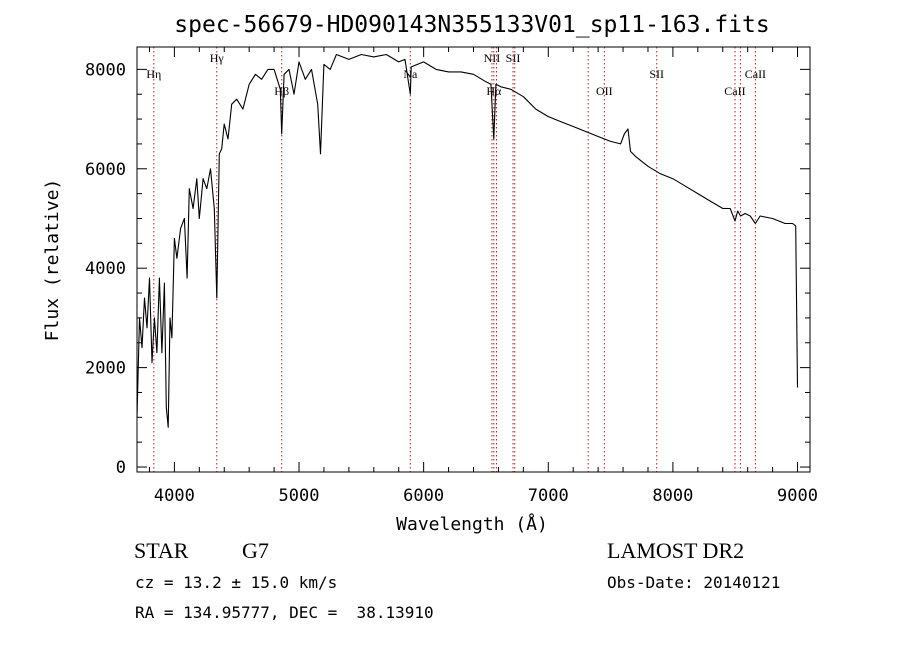 This screenshot has height=649, width=900. What do you see at coordinates (676, 550) in the screenshot?
I see `survey-release: LAMOST DR2` at bounding box center [676, 550].